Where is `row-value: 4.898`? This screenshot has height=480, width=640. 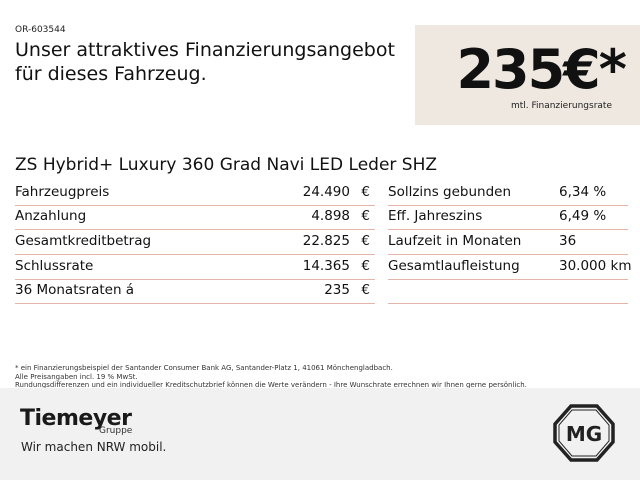 row-value: 4.898 is located at coordinates (330, 216).